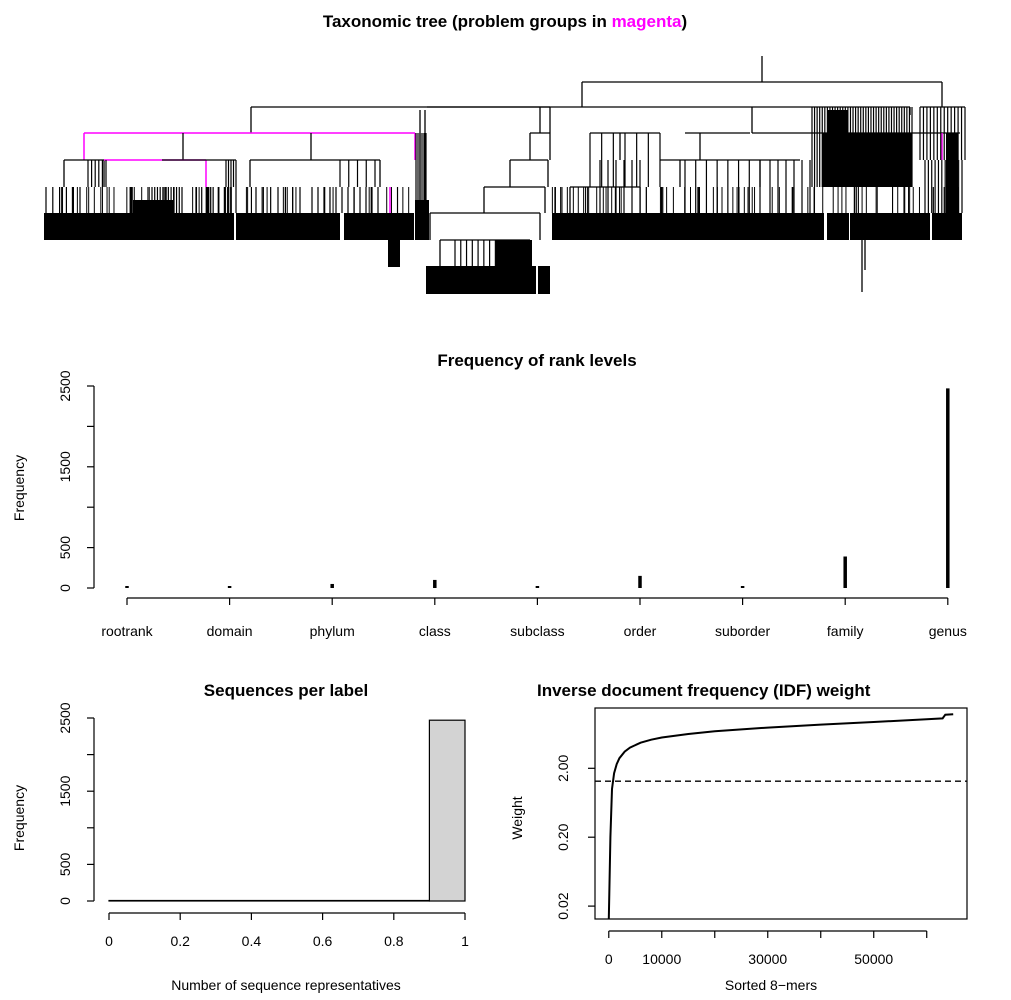  What do you see at coordinates (180, 941) in the screenshot?
I see `seq-x-tick-label: 0.2` at bounding box center [180, 941].